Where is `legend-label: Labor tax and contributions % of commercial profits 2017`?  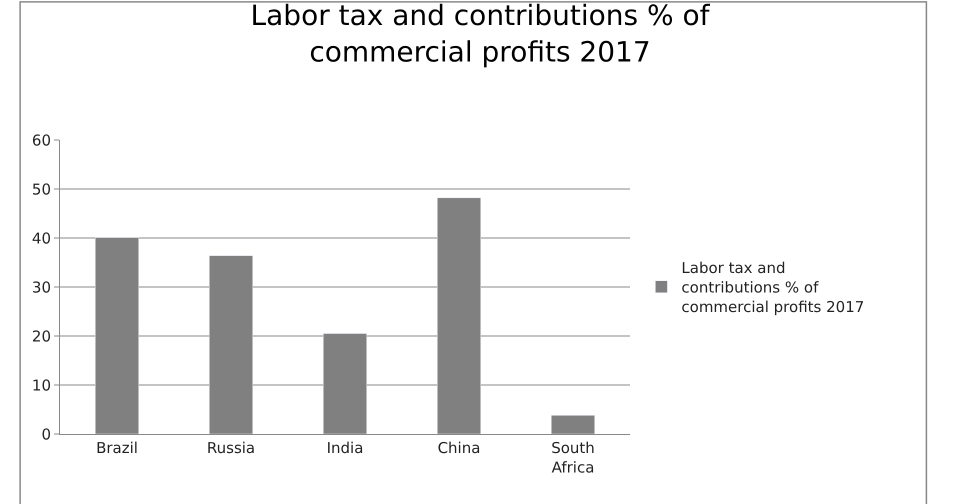
legend-label: Labor tax and contributions % of commercial profits 2017 is located at coordinates (772, 287).